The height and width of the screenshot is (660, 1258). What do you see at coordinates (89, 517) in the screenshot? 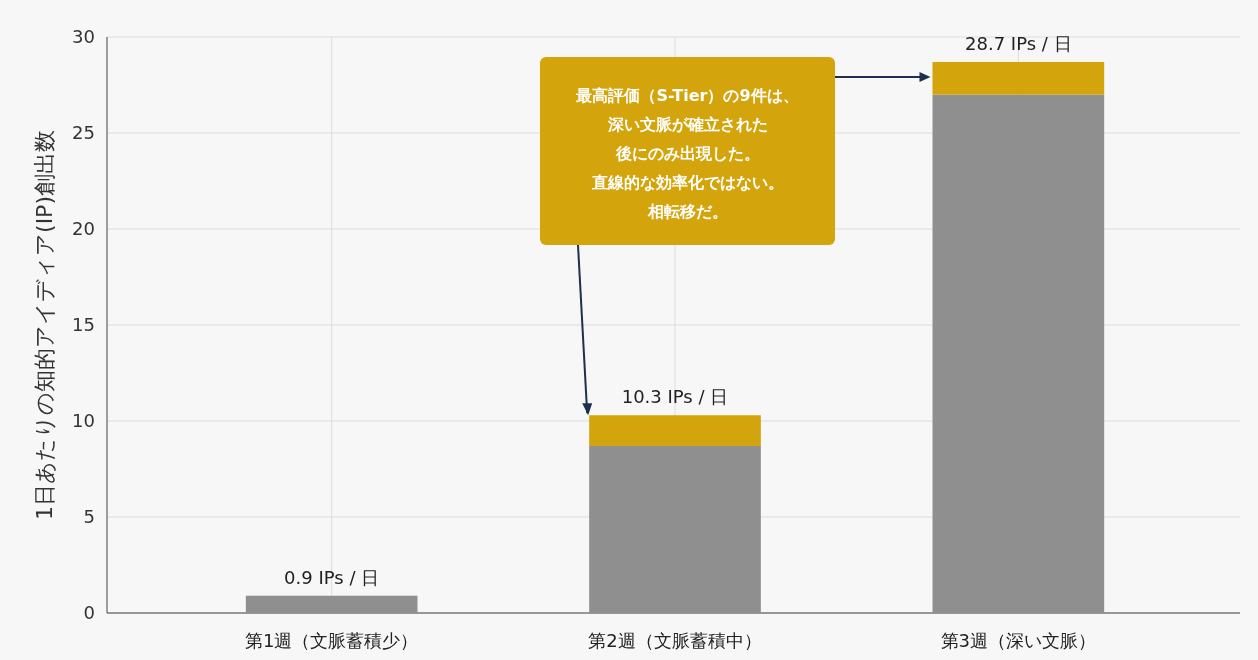
I see `y-tick-label: 5` at bounding box center [89, 517].